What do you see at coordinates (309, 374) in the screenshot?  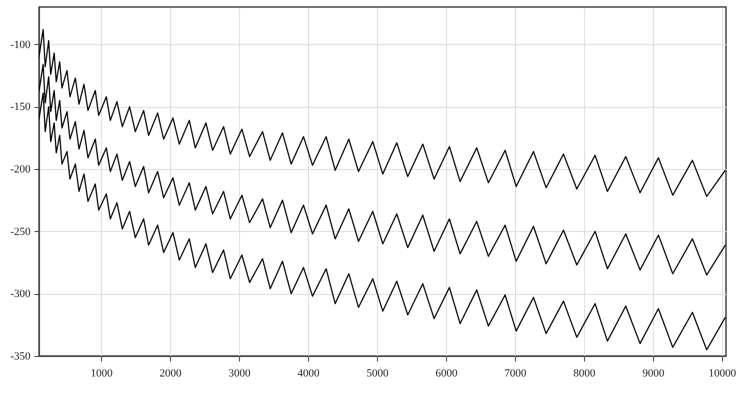 I see `x-tick-label: 4000` at bounding box center [309, 374].